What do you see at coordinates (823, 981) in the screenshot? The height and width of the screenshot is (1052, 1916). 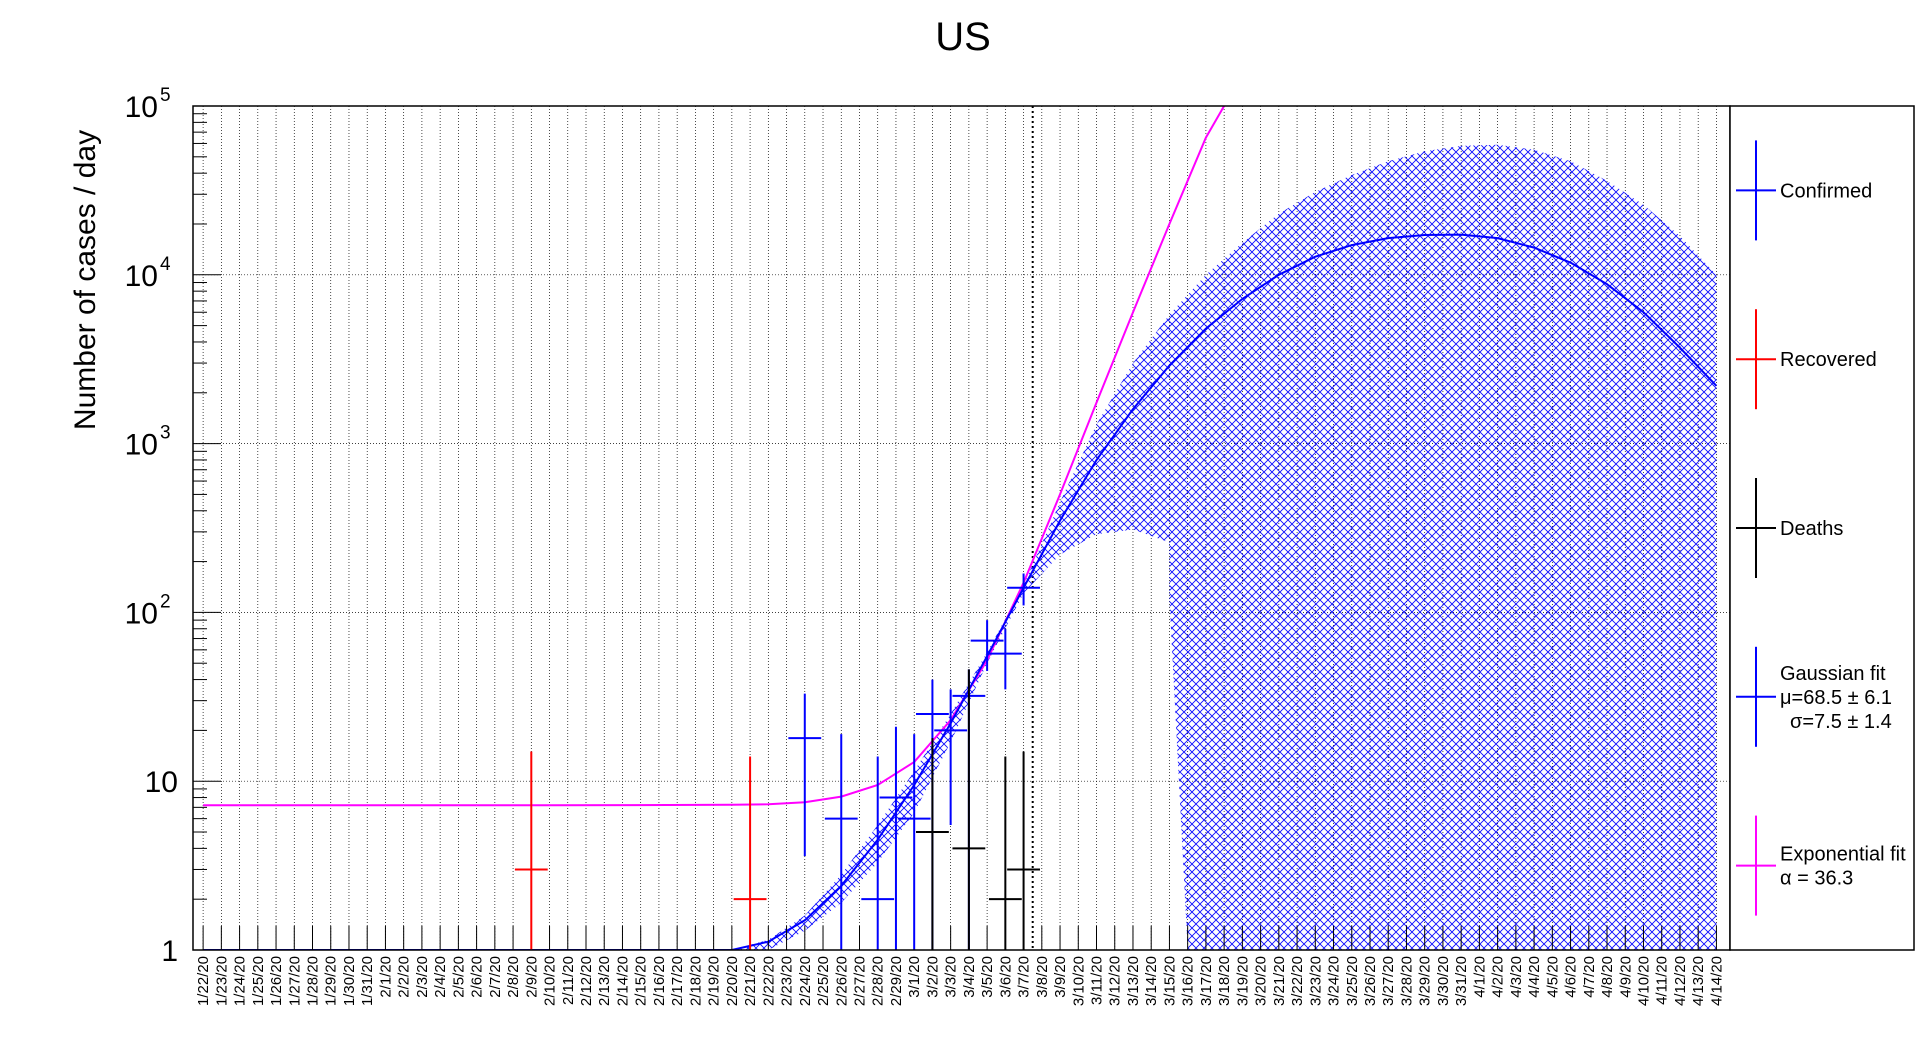 I see `x-tick-label: 2/25/20` at bounding box center [823, 981].